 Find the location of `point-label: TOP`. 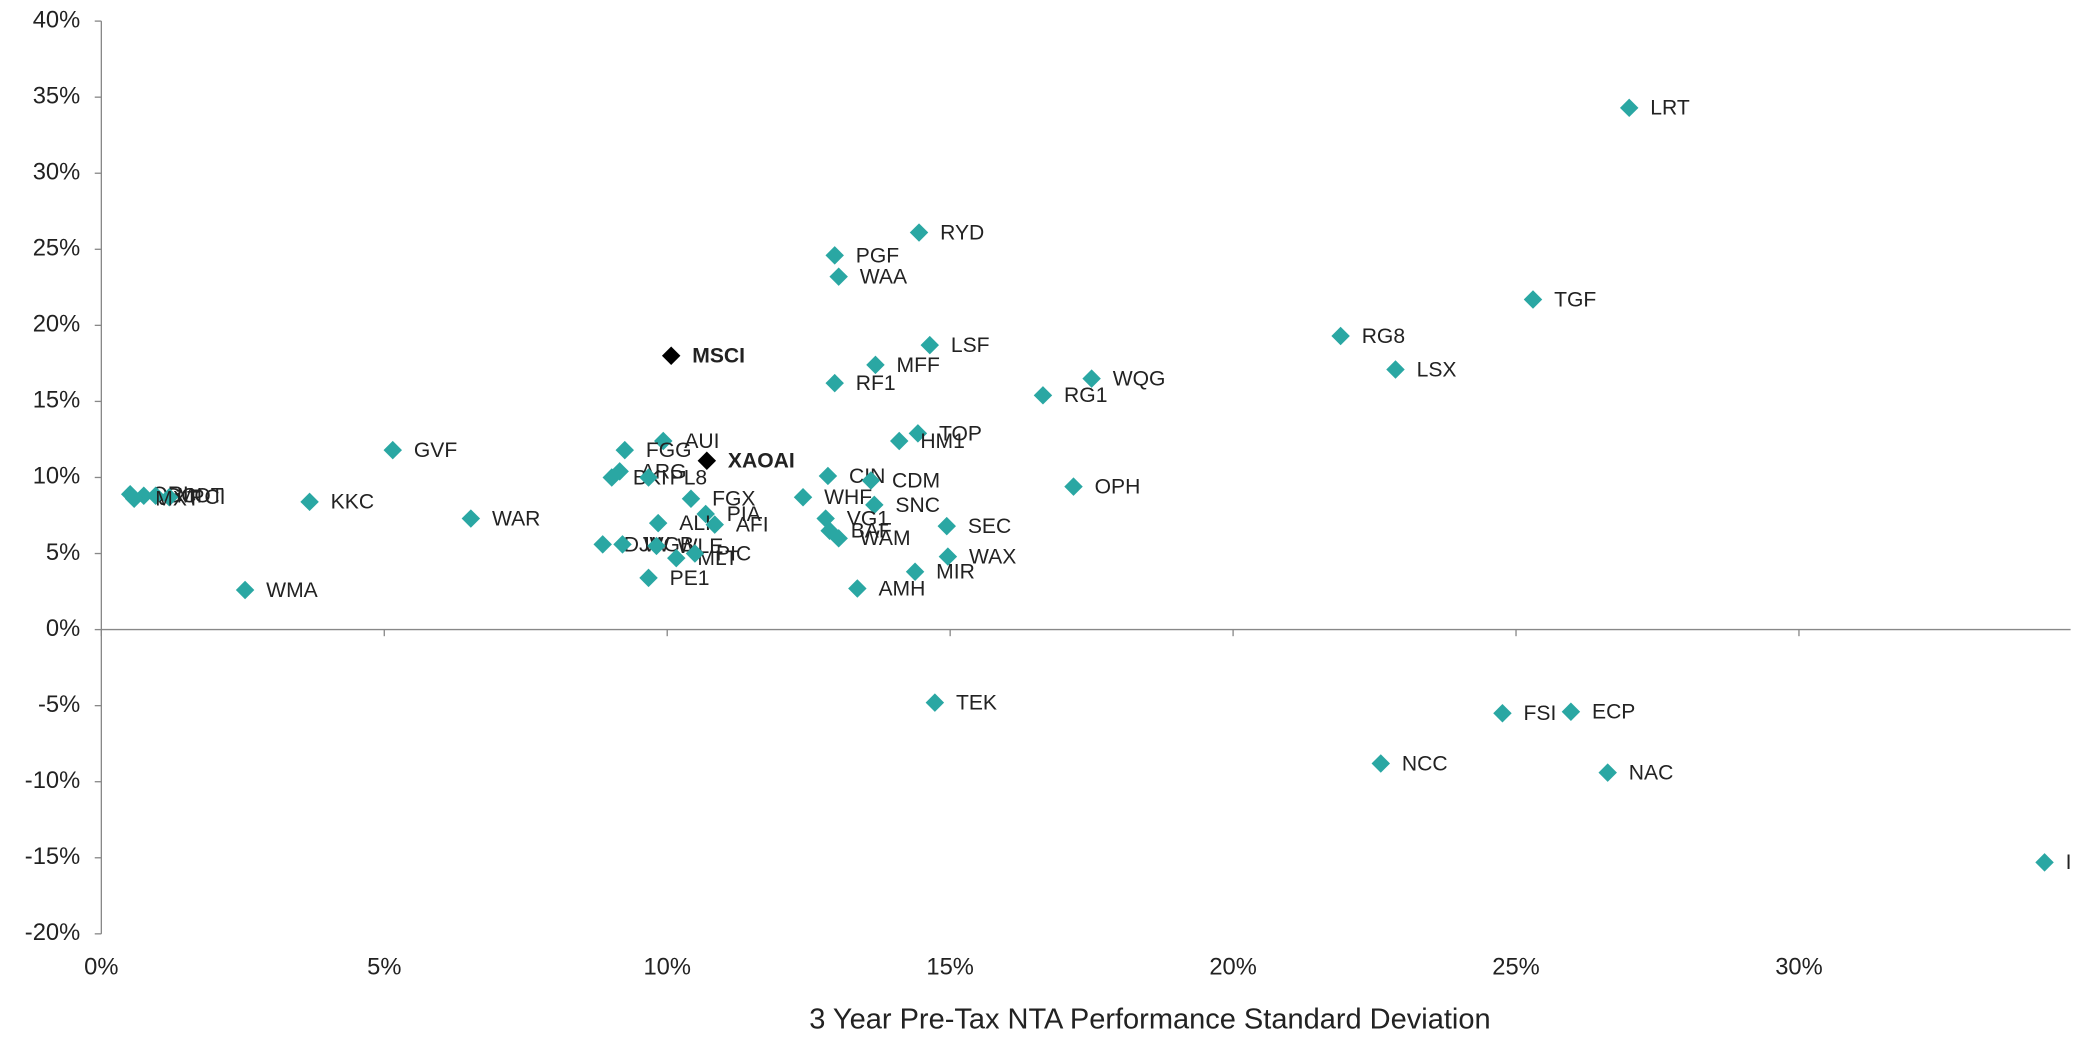

point-label: TOP is located at coordinates (960, 433).